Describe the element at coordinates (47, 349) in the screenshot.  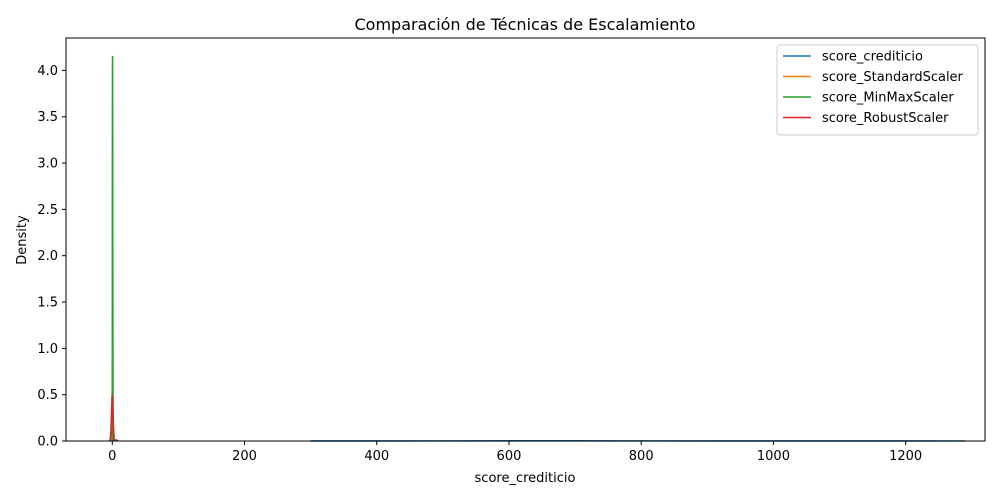
I see `y-tick-label: 1.0` at that location.